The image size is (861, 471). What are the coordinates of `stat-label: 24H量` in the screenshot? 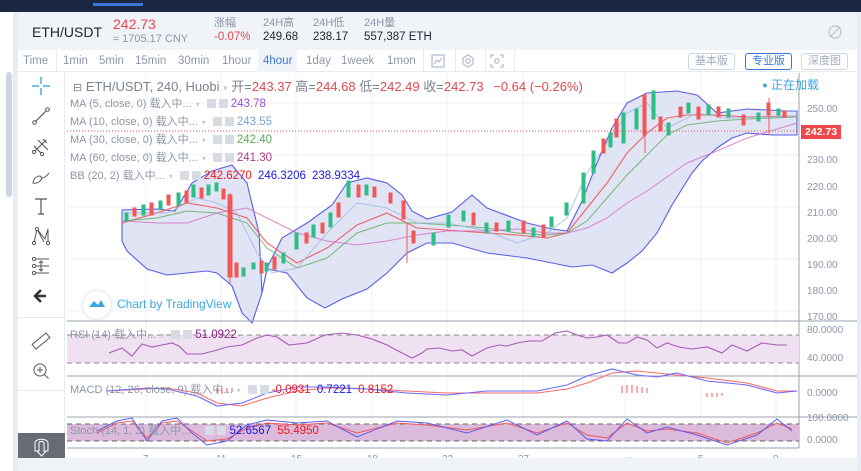 It's located at (380, 23).